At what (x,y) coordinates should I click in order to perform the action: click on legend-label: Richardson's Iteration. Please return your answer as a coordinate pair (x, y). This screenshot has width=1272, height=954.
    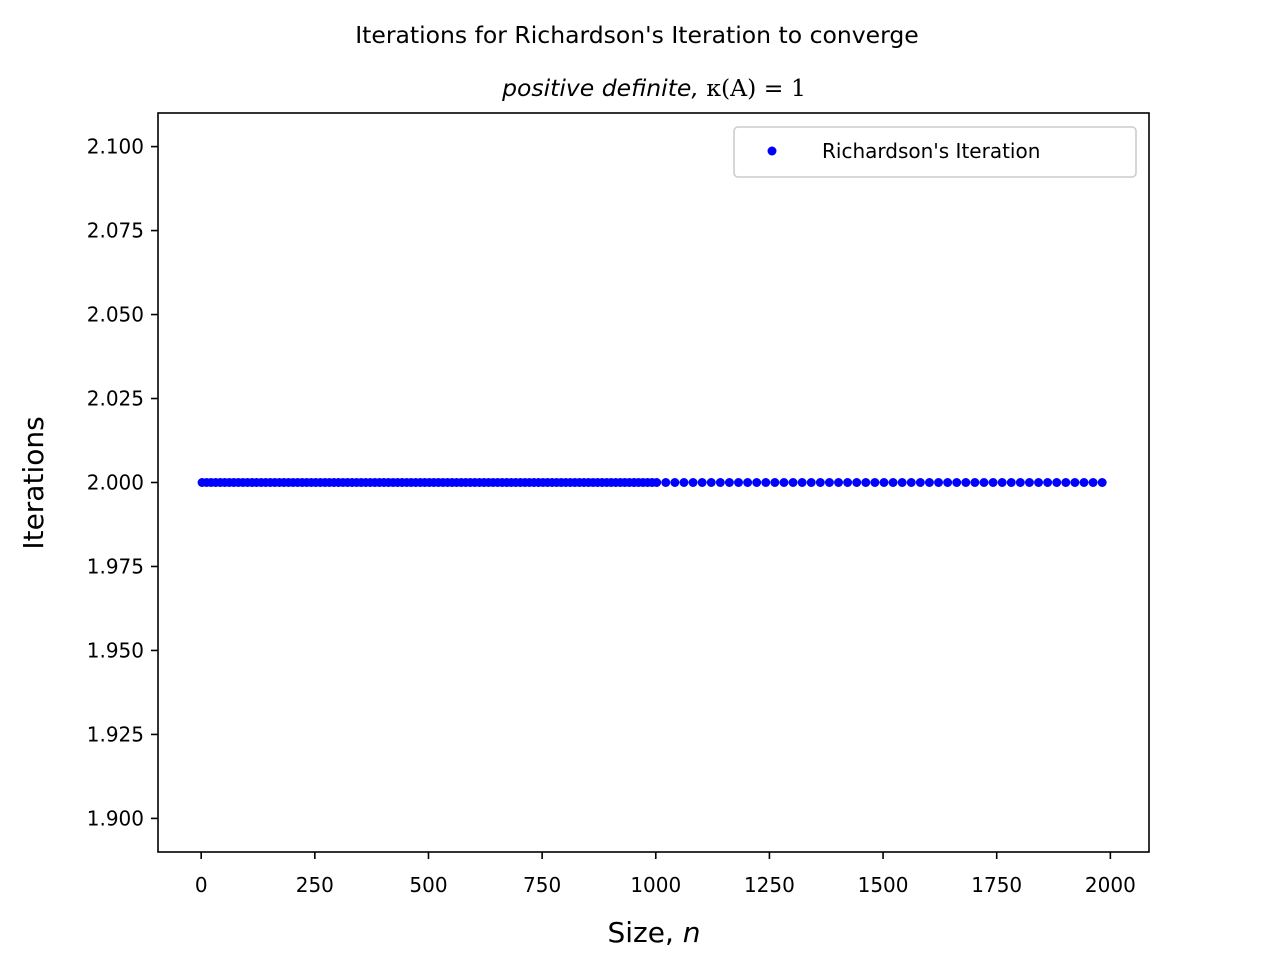
    Looking at the image, I should click on (931, 151).